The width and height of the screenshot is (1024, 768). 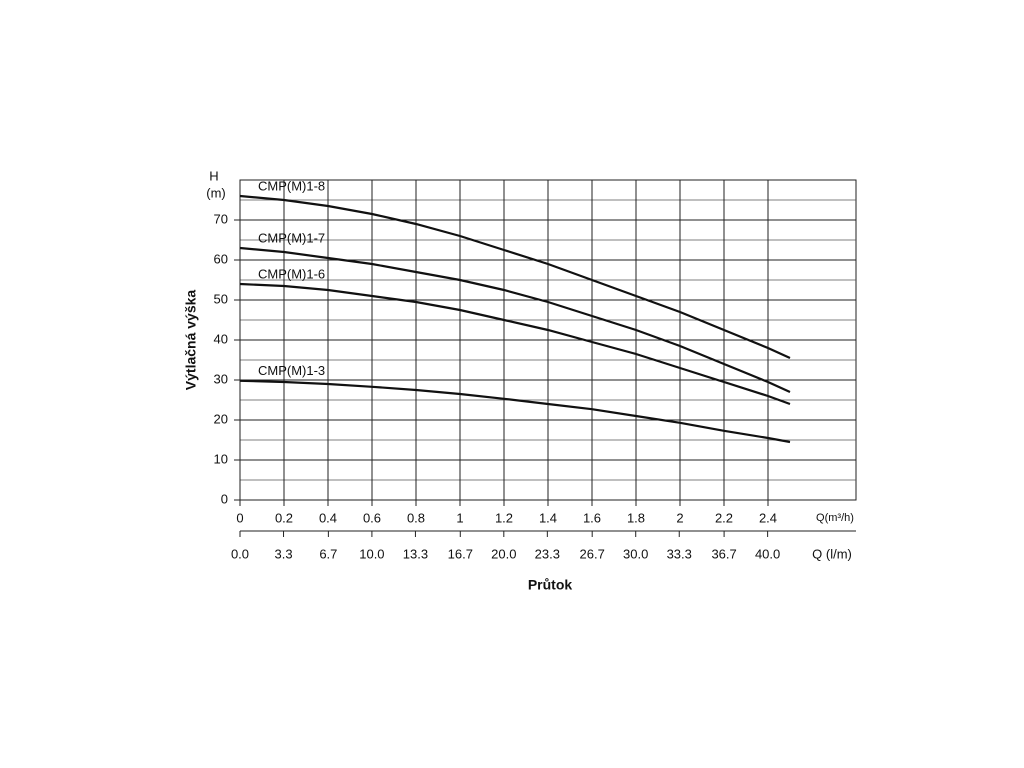 I want to click on x2-tick-label: 33.3, so click(x=679, y=553).